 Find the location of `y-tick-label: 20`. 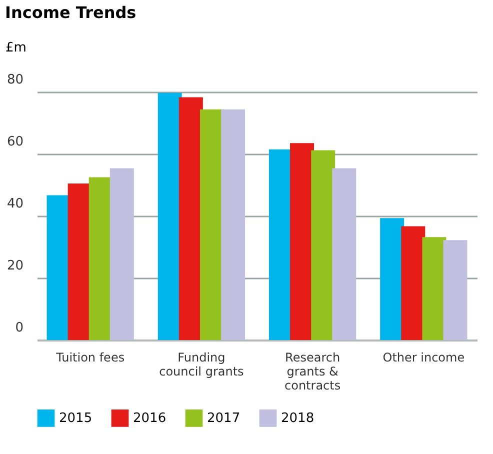

y-tick-label: 20 is located at coordinates (15, 266).